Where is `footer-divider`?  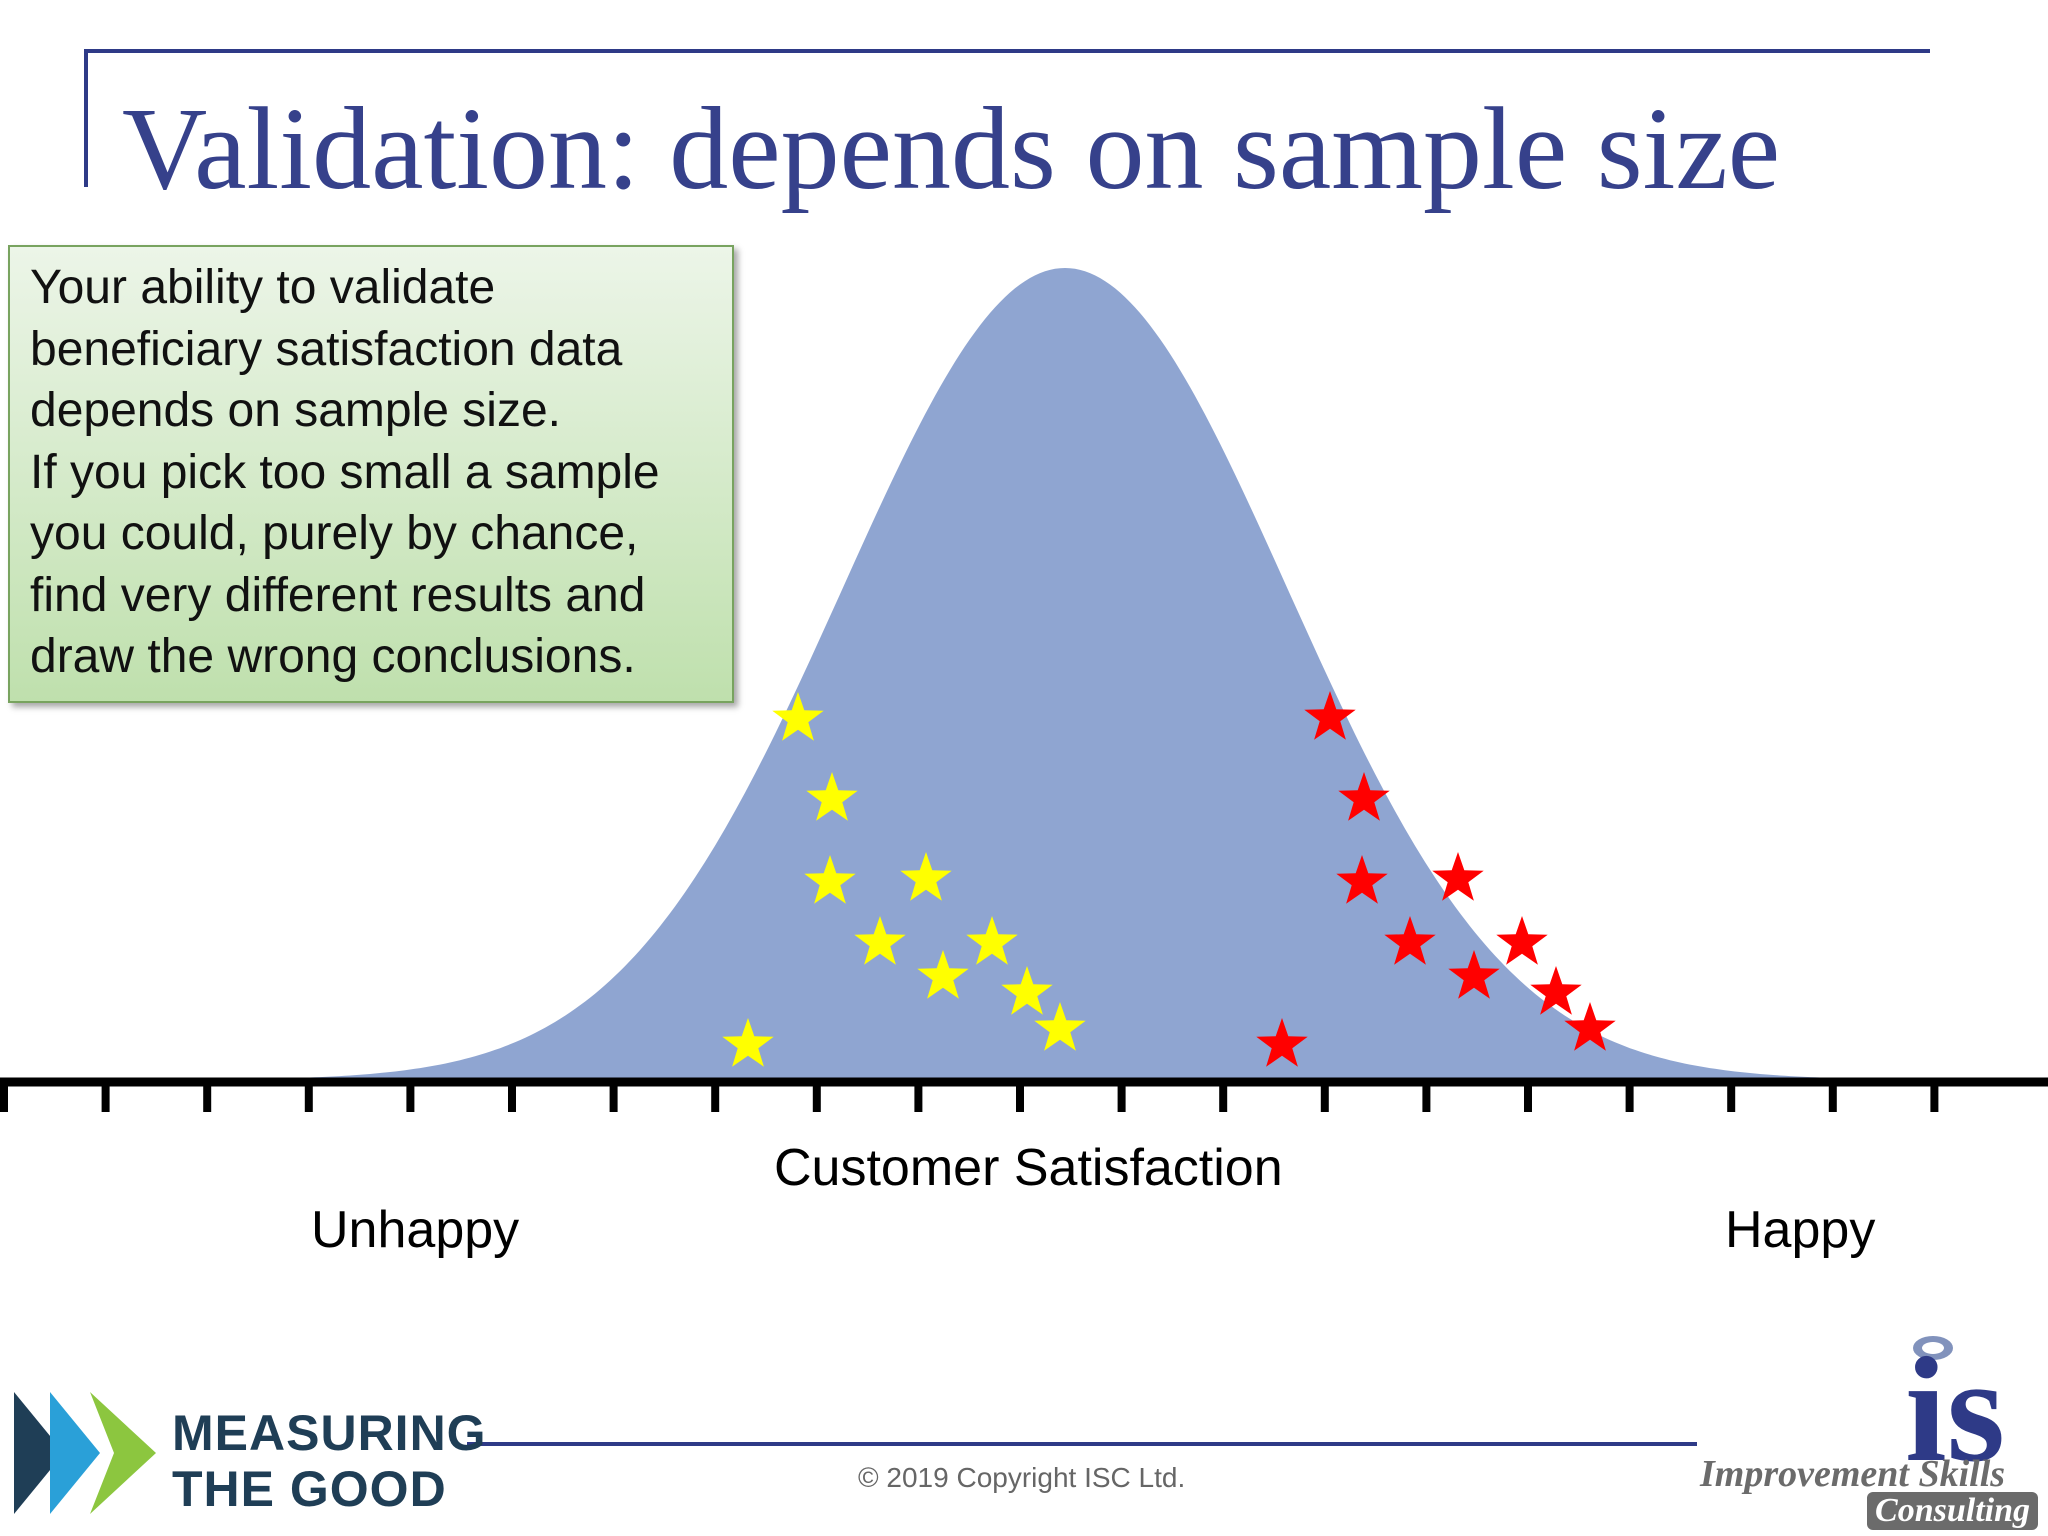
footer-divider is located at coordinates (1082, 1444).